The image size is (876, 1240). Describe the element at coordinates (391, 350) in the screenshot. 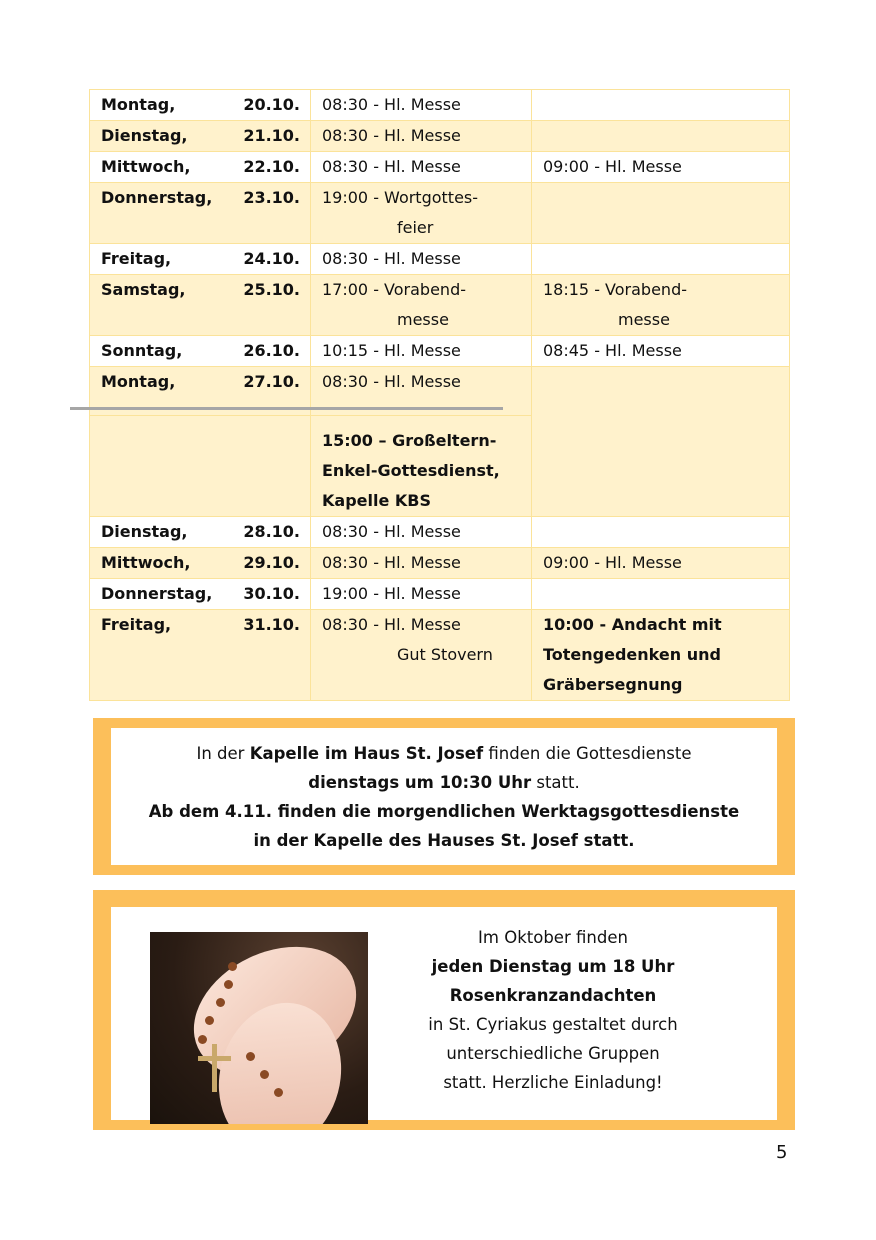

I see `entry-line: 10:15 - Hl. Messe` at that location.